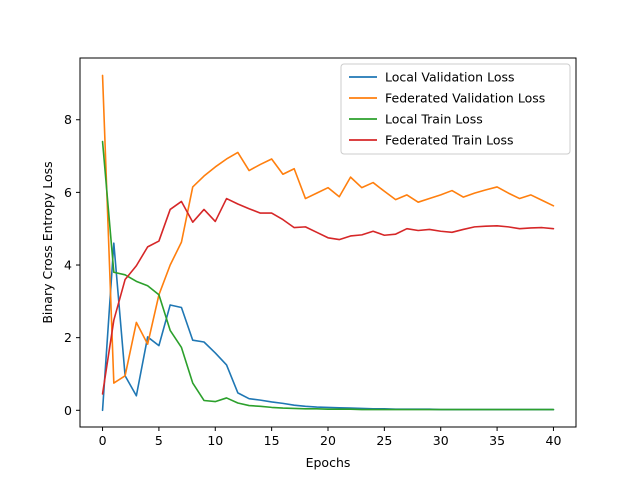  What do you see at coordinates (441, 440) in the screenshot?
I see `x-tick-label: 30` at bounding box center [441, 440].